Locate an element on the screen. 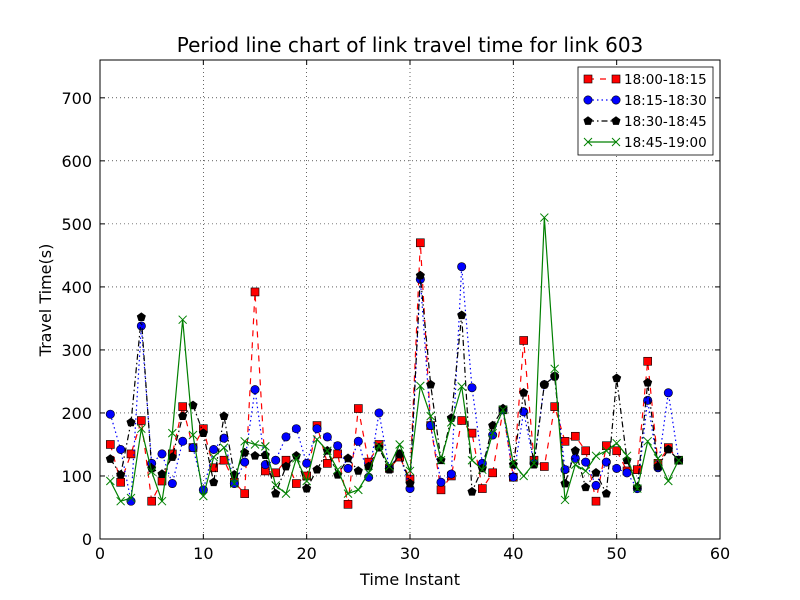 This screenshot has width=800, height=600. legend-entry: 18:45-19:00 is located at coordinates (645, 143).